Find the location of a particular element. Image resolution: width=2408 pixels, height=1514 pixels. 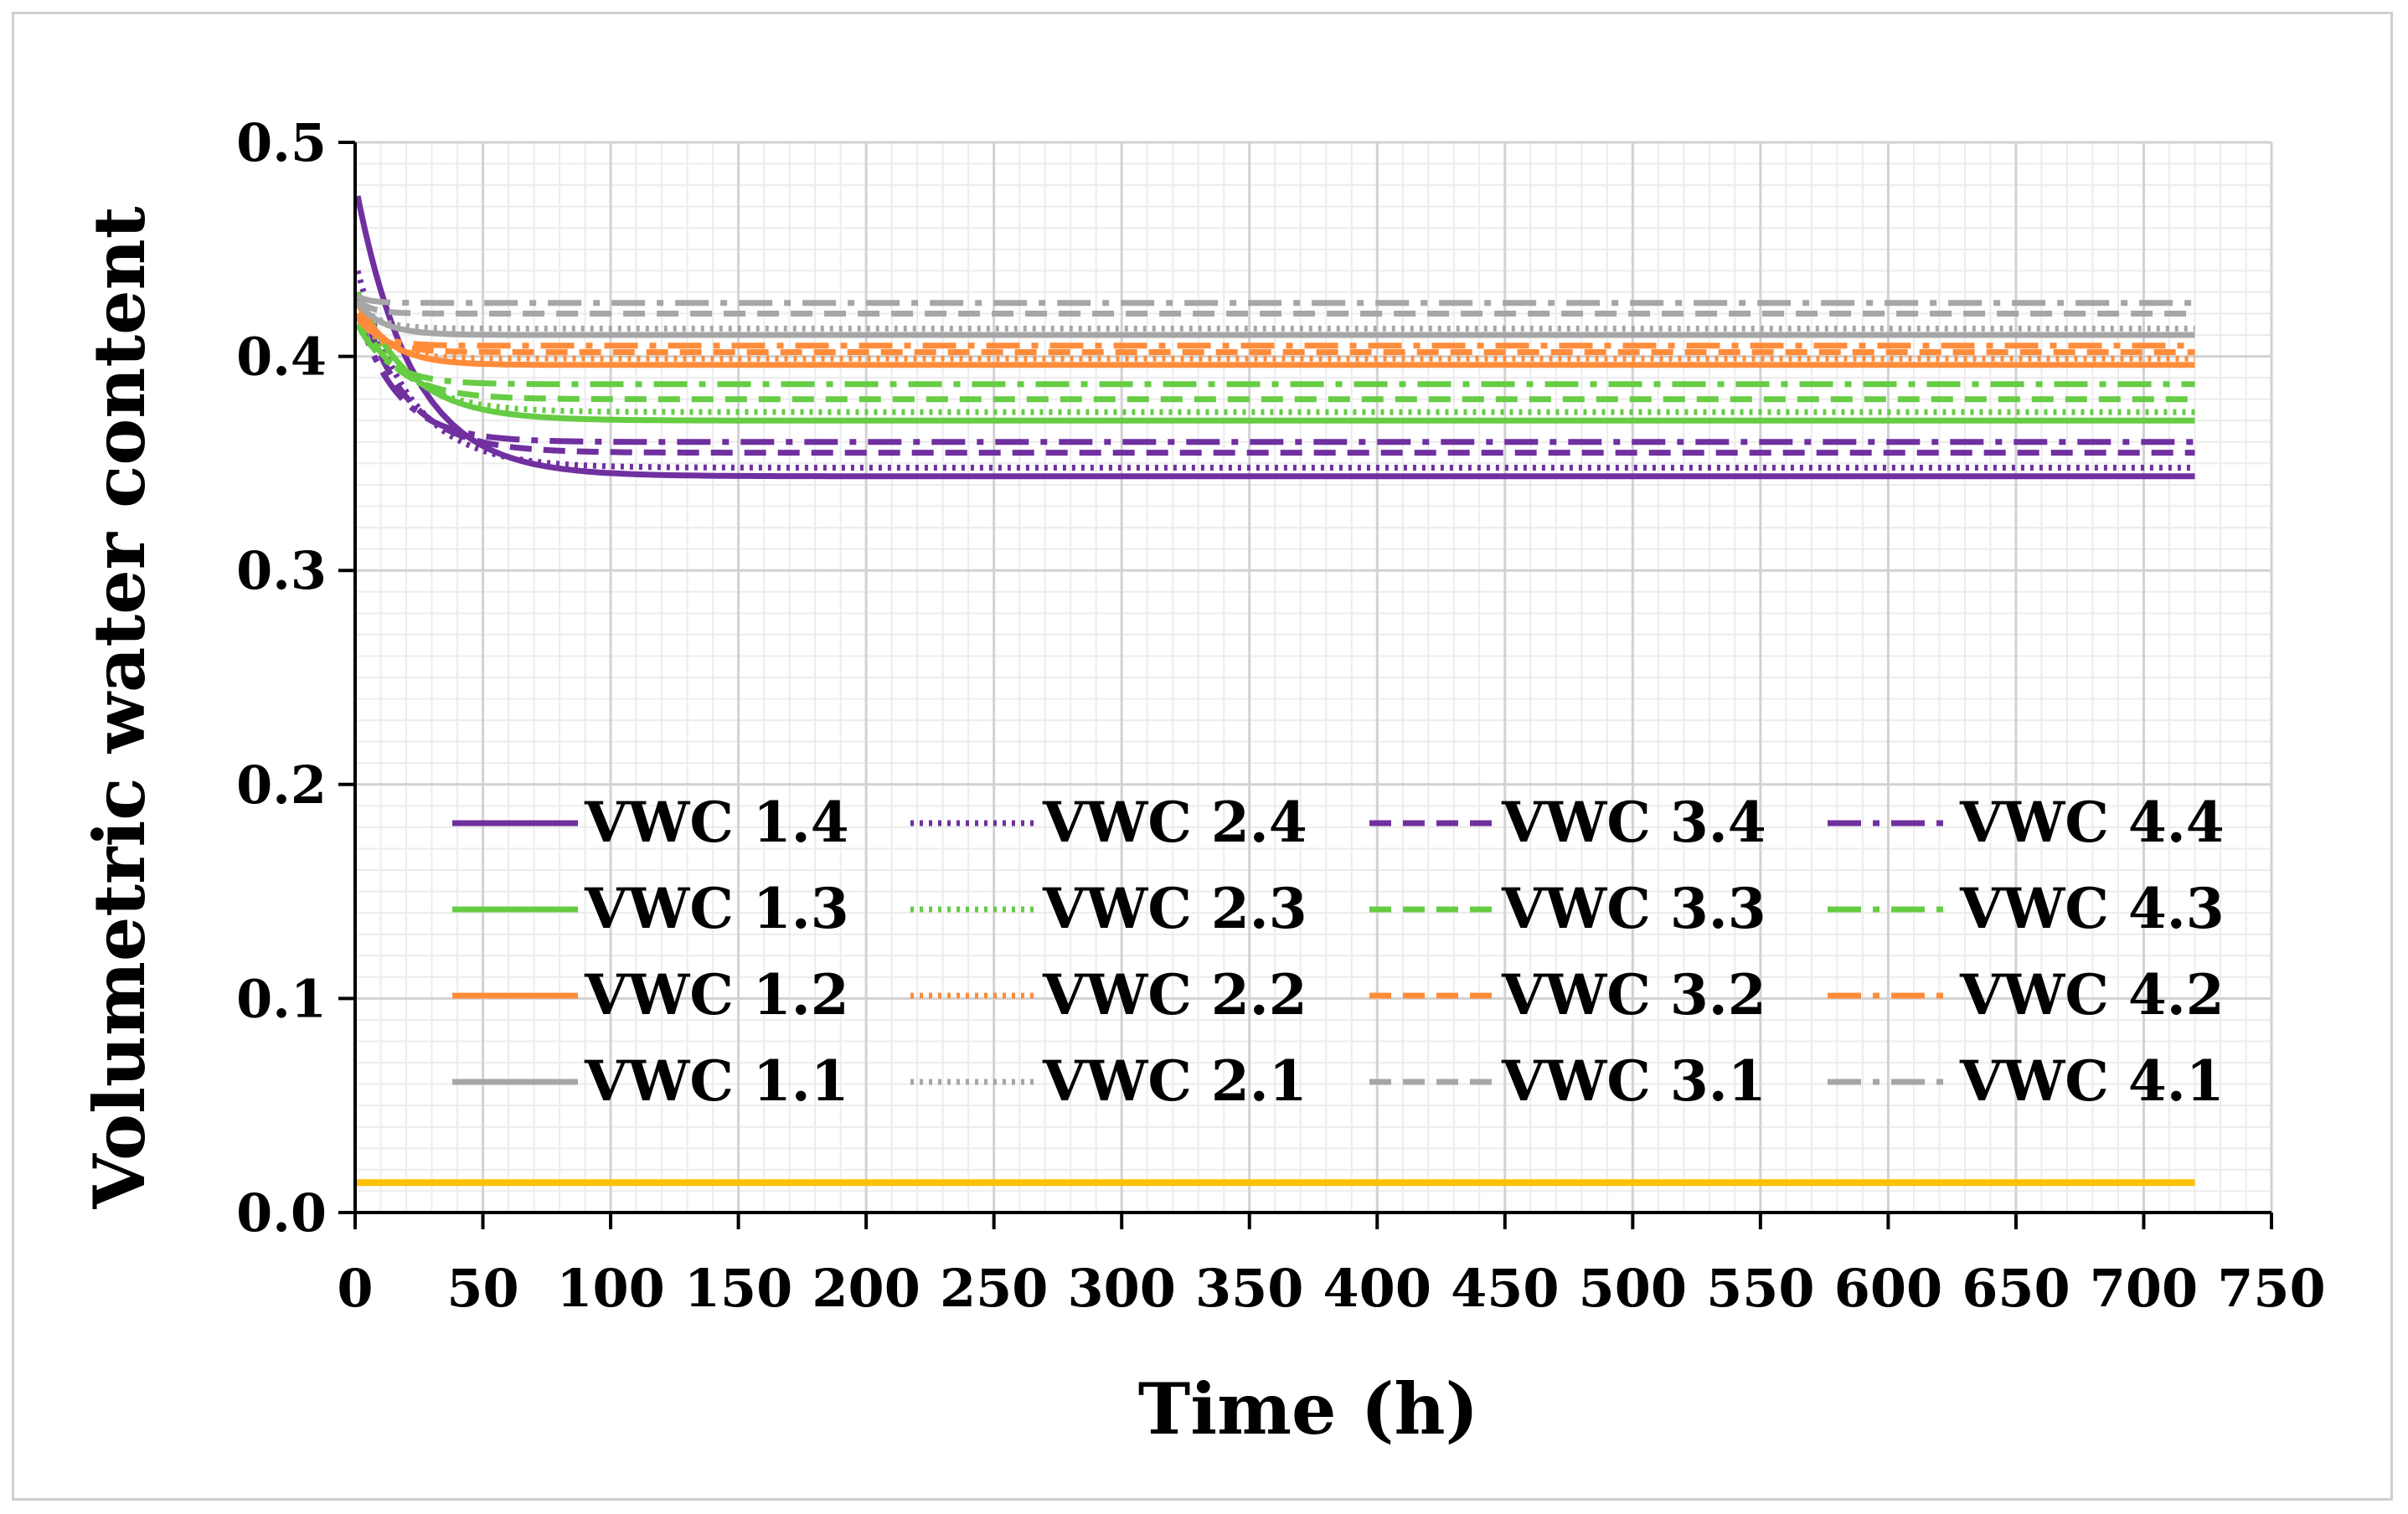

x-tick-label: 0 is located at coordinates (355, 1288).